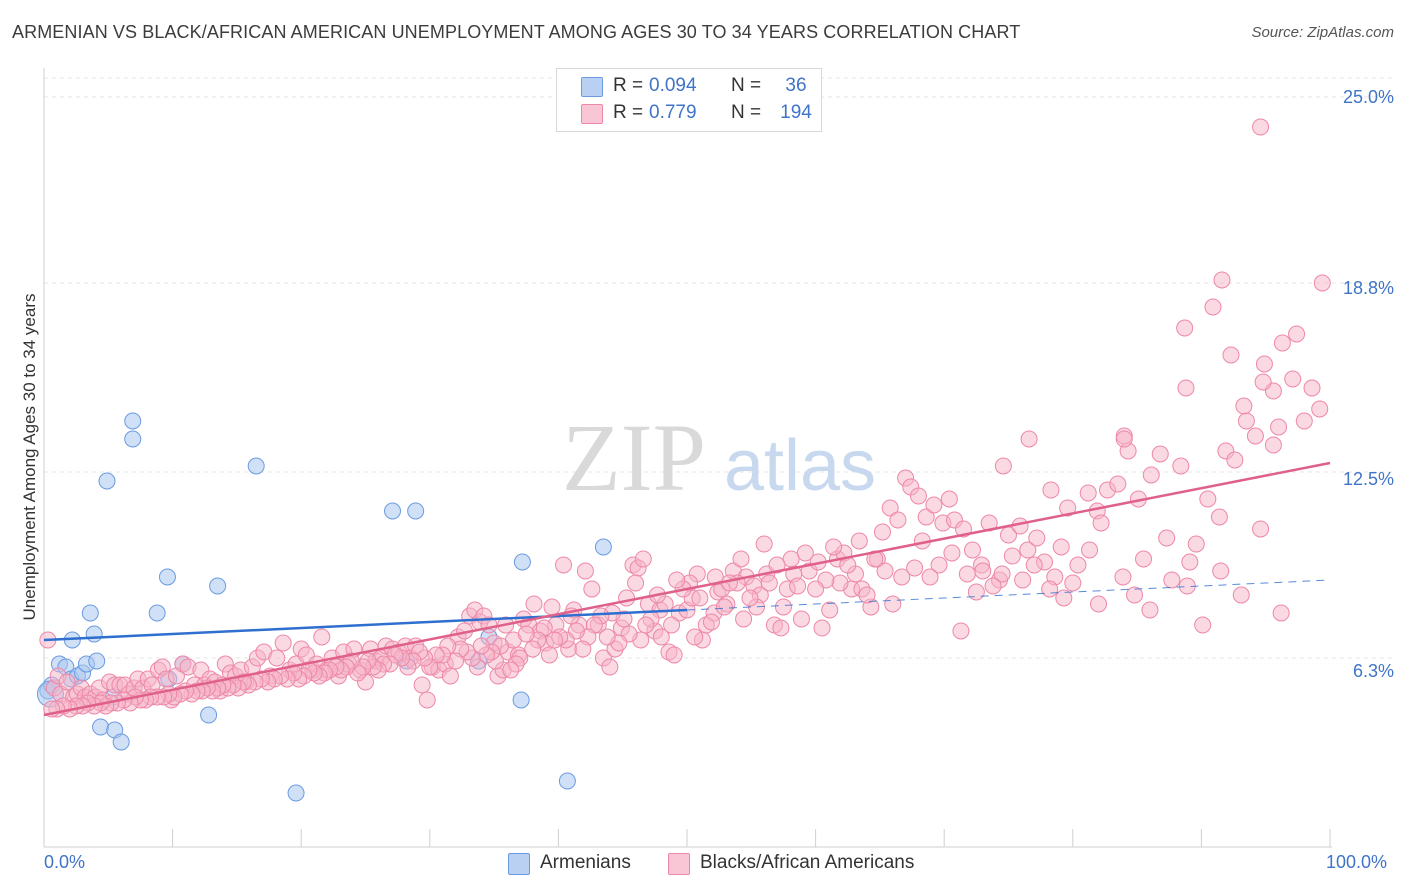  I want to click on legend-armenians-label: Armenians, so click(585, 862).